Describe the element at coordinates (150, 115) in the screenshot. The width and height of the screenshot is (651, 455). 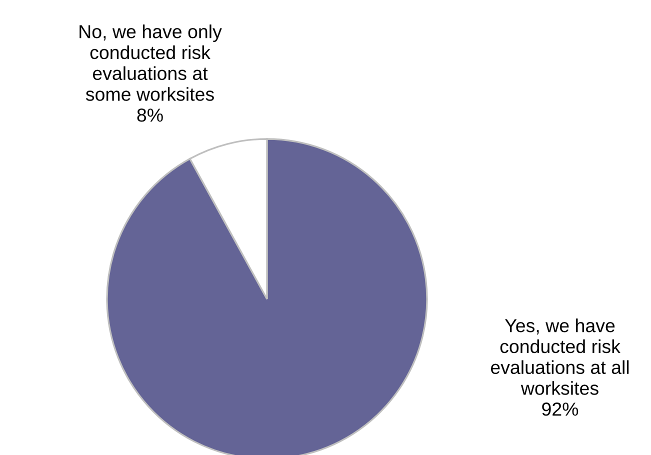
I see `data-label: 8%` at that location.